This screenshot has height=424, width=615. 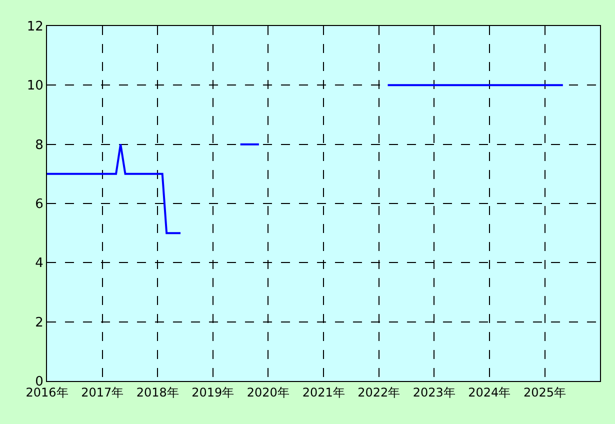 I want to click on y-tick-label: 6, so click(x=39, y=204).